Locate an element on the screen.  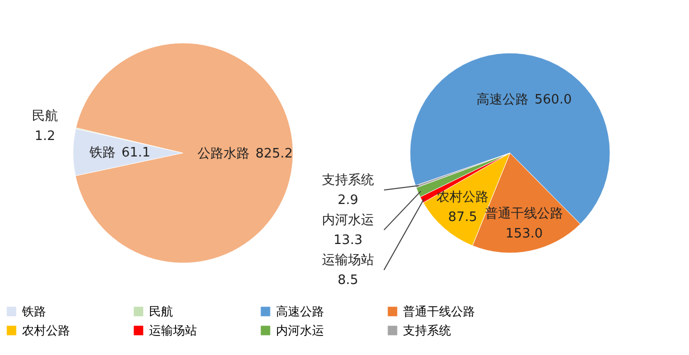
slice-label: 公路水路 is located at coordinates (223, 154).